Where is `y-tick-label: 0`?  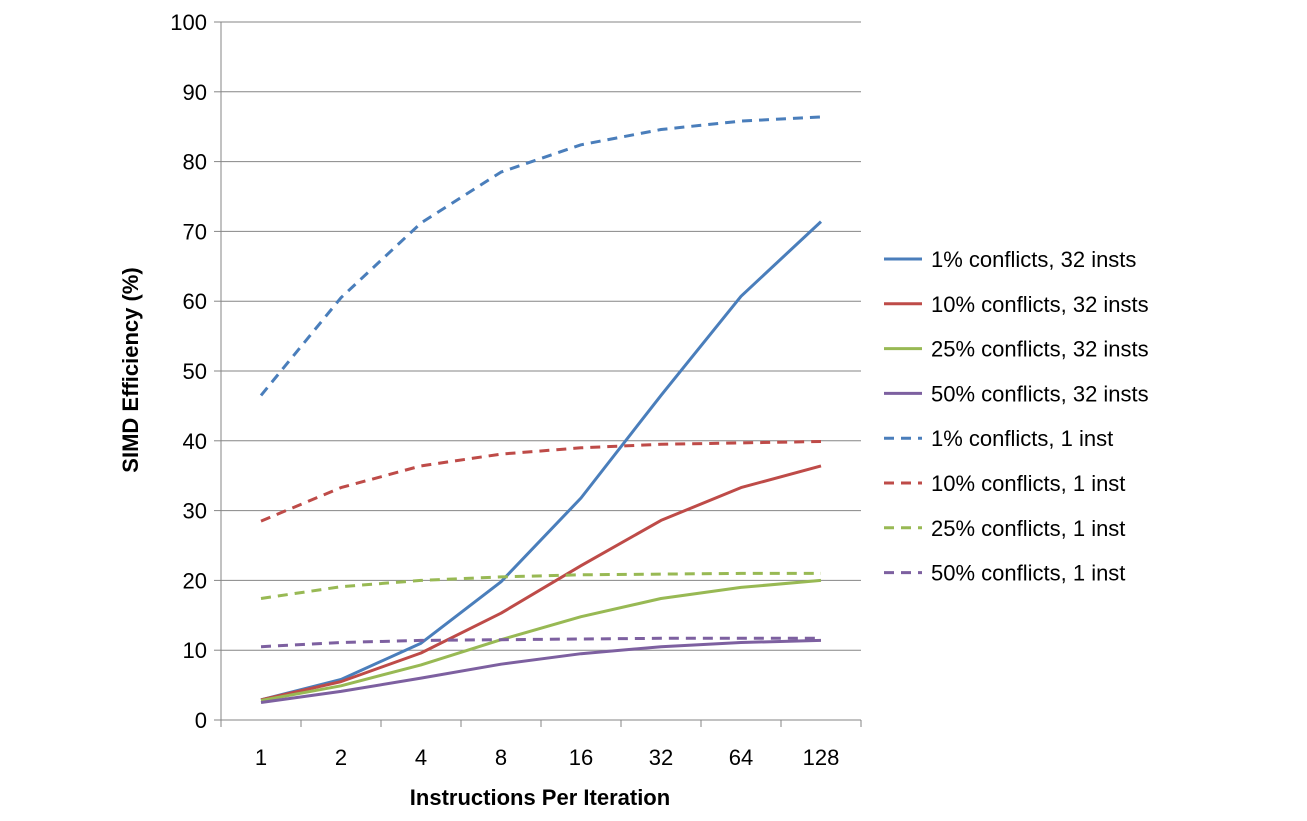
y-tick-label: 0 is located at coordinates (201, 720).